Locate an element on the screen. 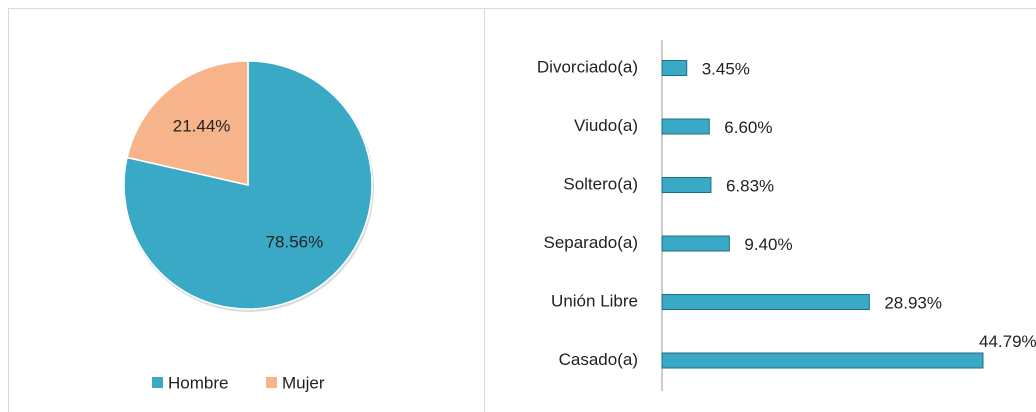 The image size is (1036, 412). y-tick-label: Soltero(a) is located at coordinates (600, 183).